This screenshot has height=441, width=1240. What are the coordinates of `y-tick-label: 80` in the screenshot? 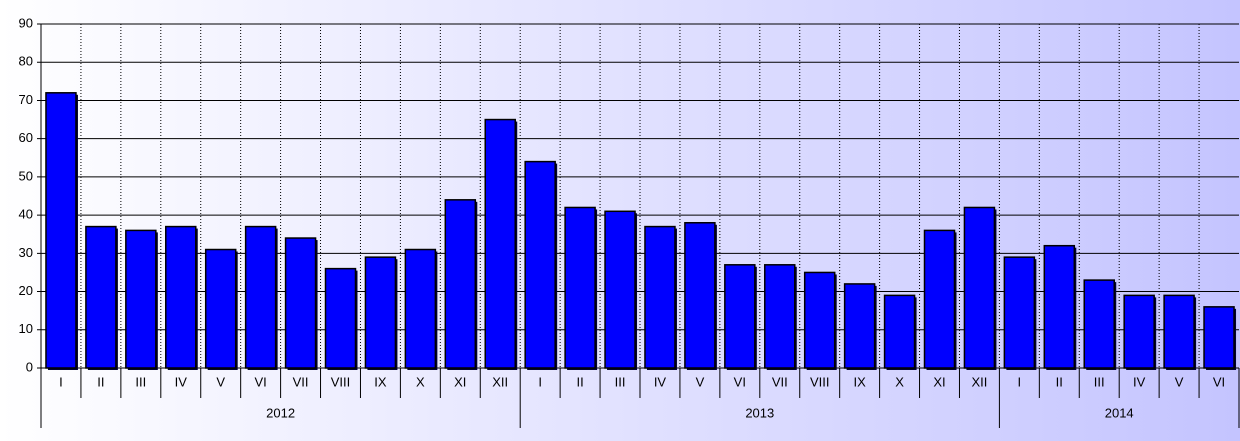 It's located at (26, 61).